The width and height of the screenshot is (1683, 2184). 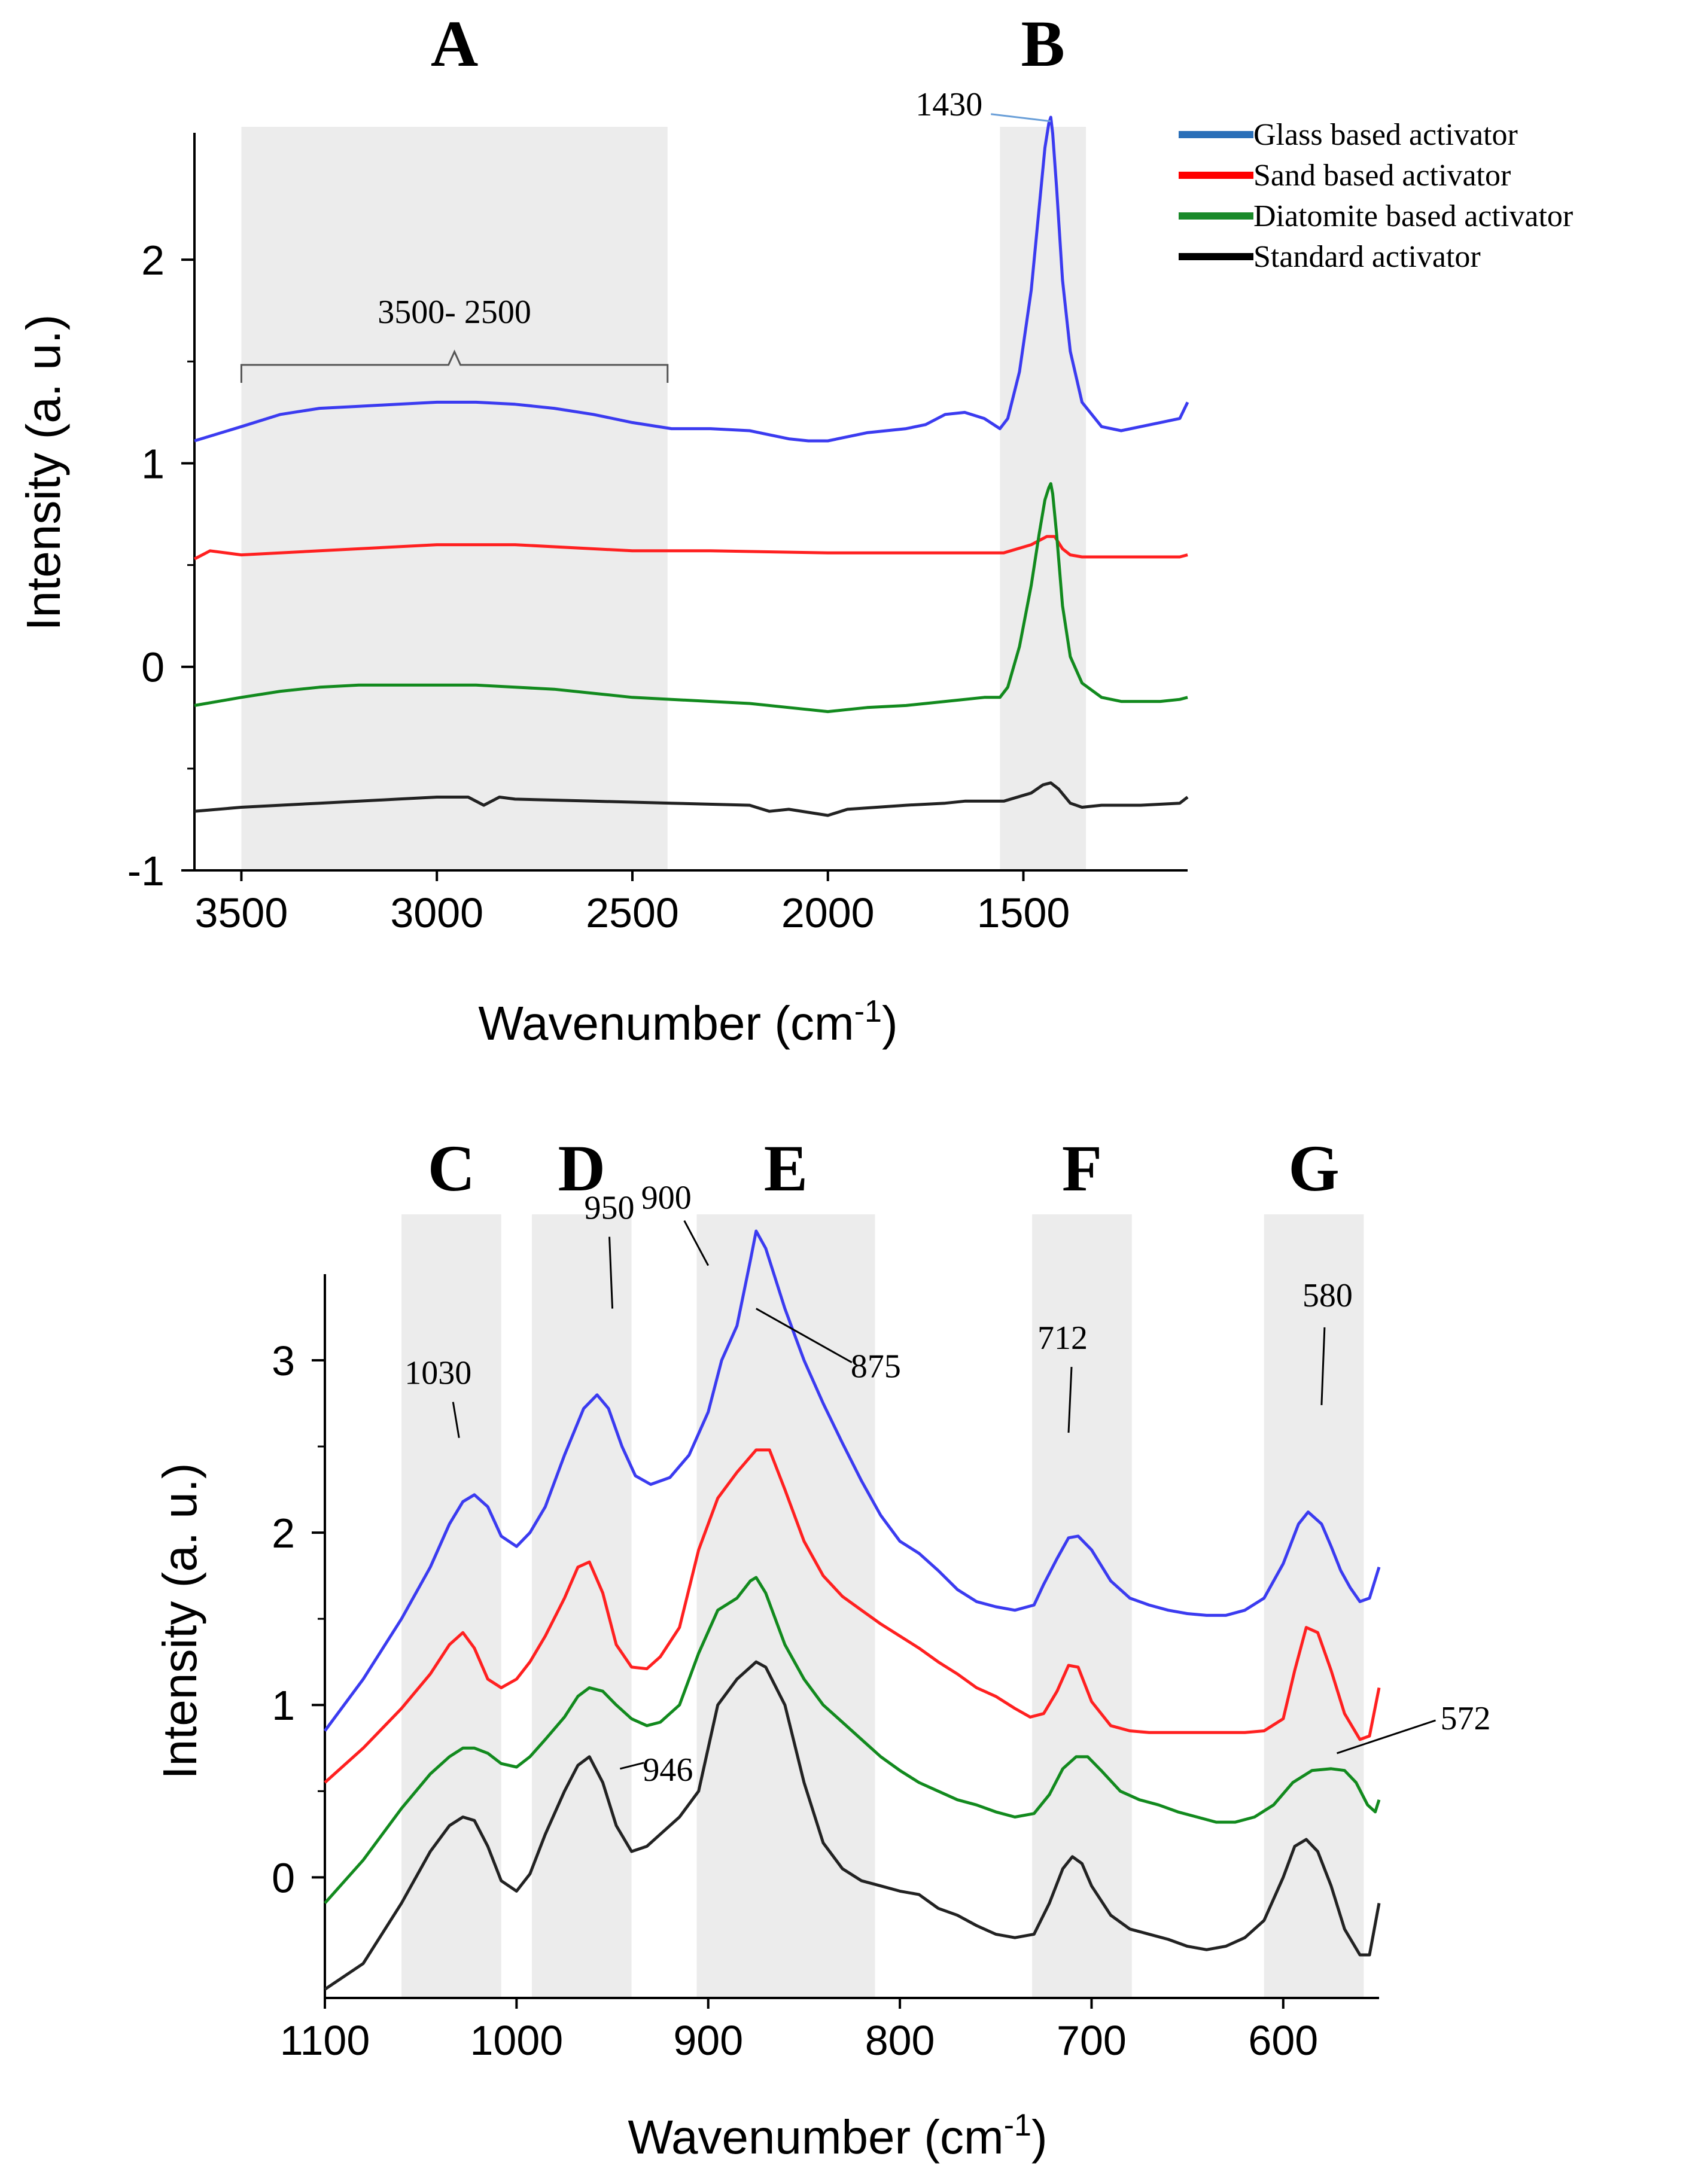 What do you see at coordinates (900, 2041) in the screenshot?
I see `bottom-x-tick-label: 800` at bounding box center [900, 2041].